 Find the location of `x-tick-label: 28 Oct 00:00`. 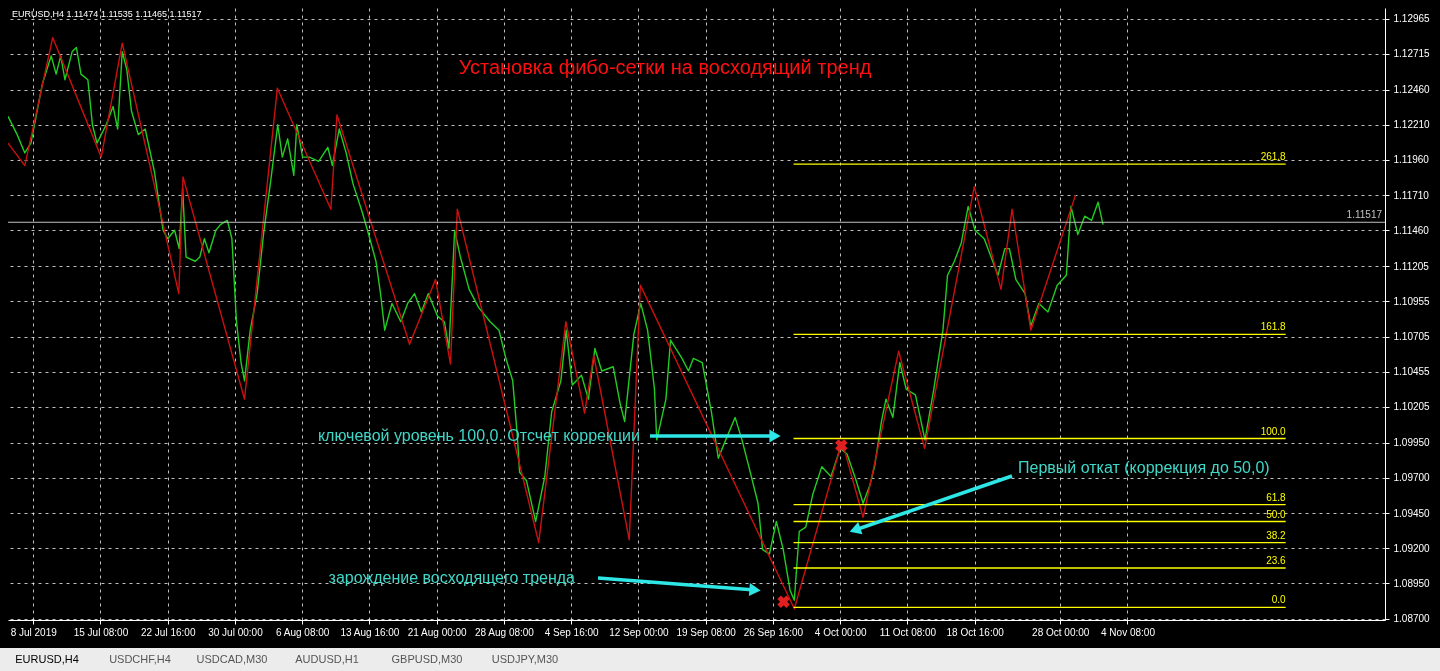

x-tick-label: 28 Oct 00:00 is located at coordinates (1061, 632).